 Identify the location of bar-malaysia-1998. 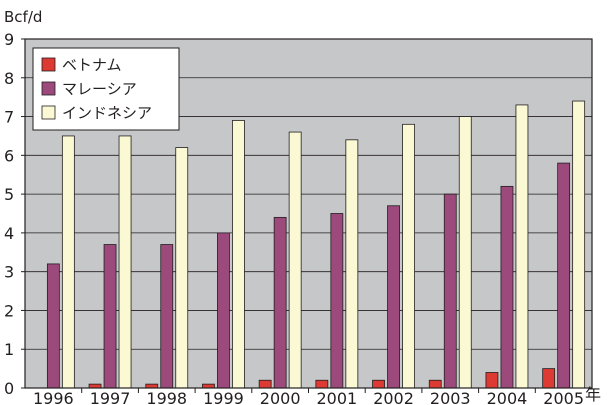
(167, 316).